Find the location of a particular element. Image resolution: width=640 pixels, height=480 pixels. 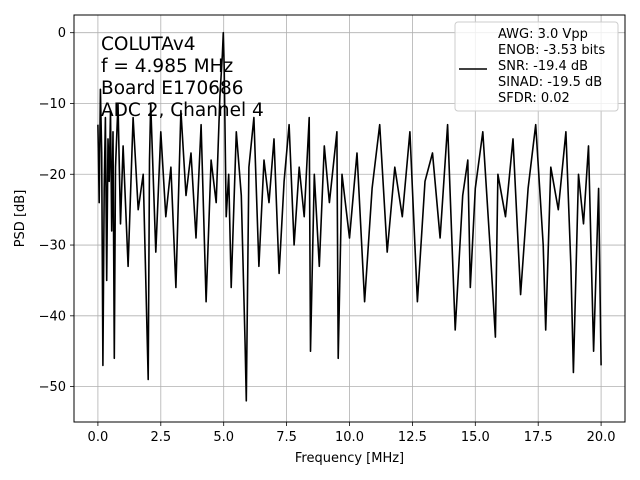

x-tick-label: 17.5 is located at coordinates (538, 437).